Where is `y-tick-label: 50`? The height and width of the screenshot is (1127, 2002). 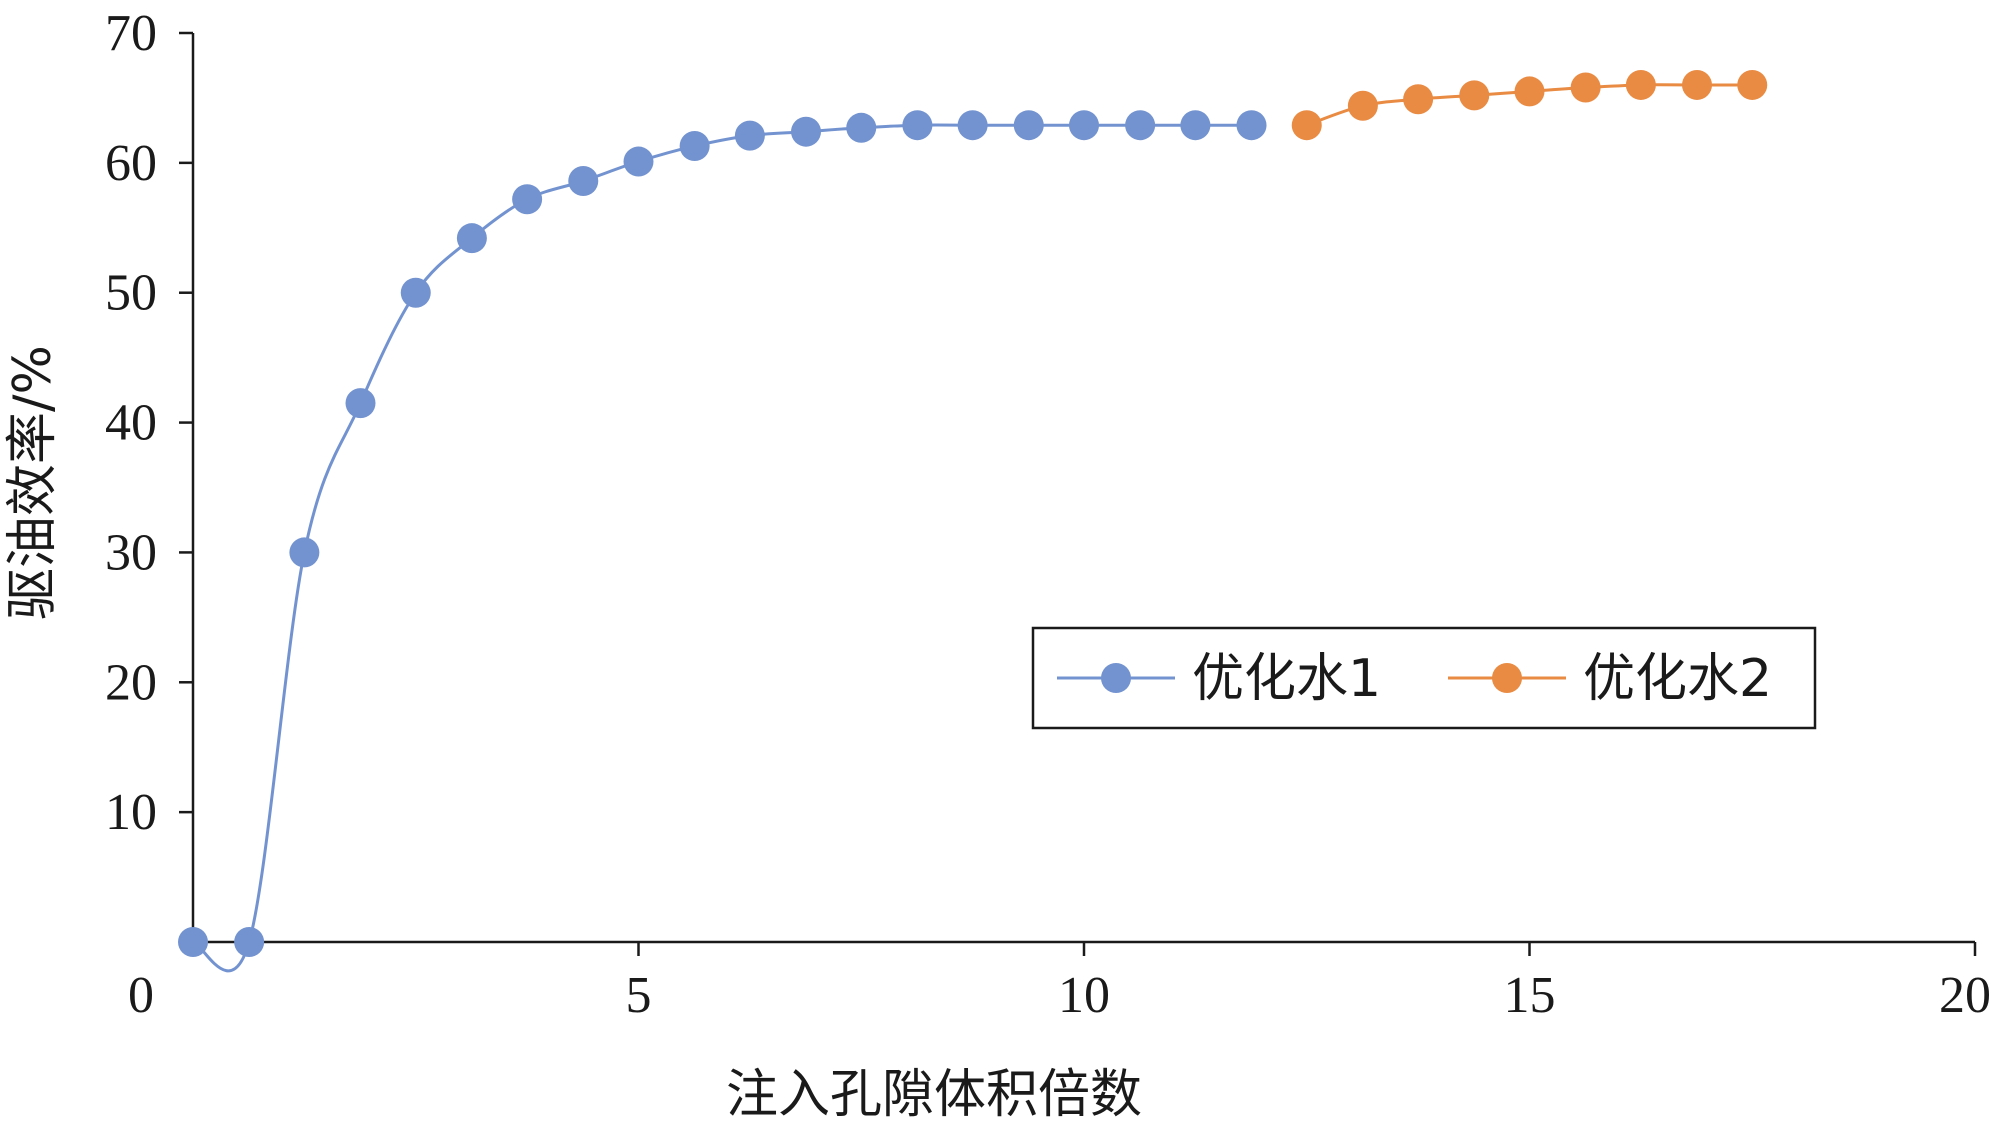
y-tick-label: 50 is located at coordinates (131, 293).